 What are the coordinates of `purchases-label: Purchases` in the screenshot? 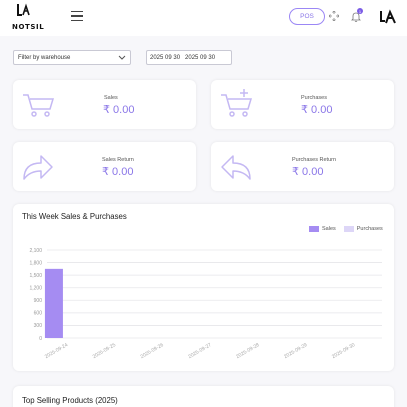 It's located at (314, 98).